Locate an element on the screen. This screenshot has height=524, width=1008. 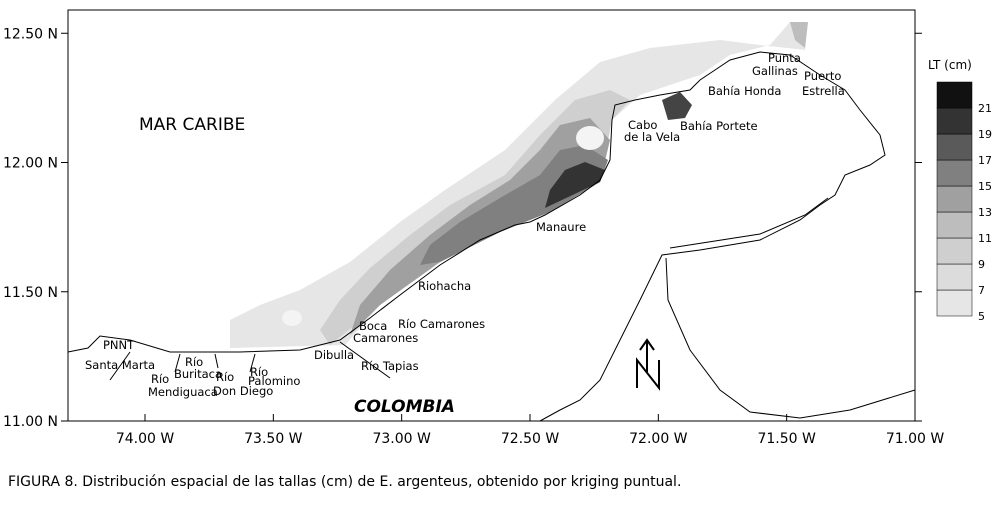
legend-label: 5 is located at coordinates (981, 316).